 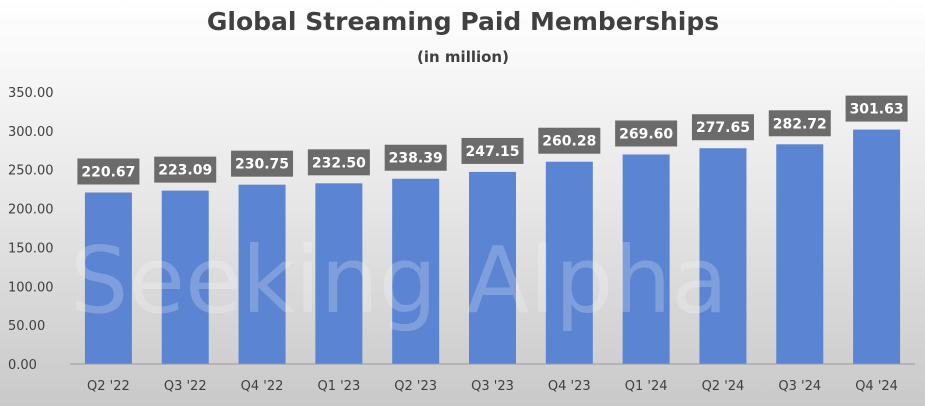 I want to click on data-label: 230.75, so click(x=262, y=163).